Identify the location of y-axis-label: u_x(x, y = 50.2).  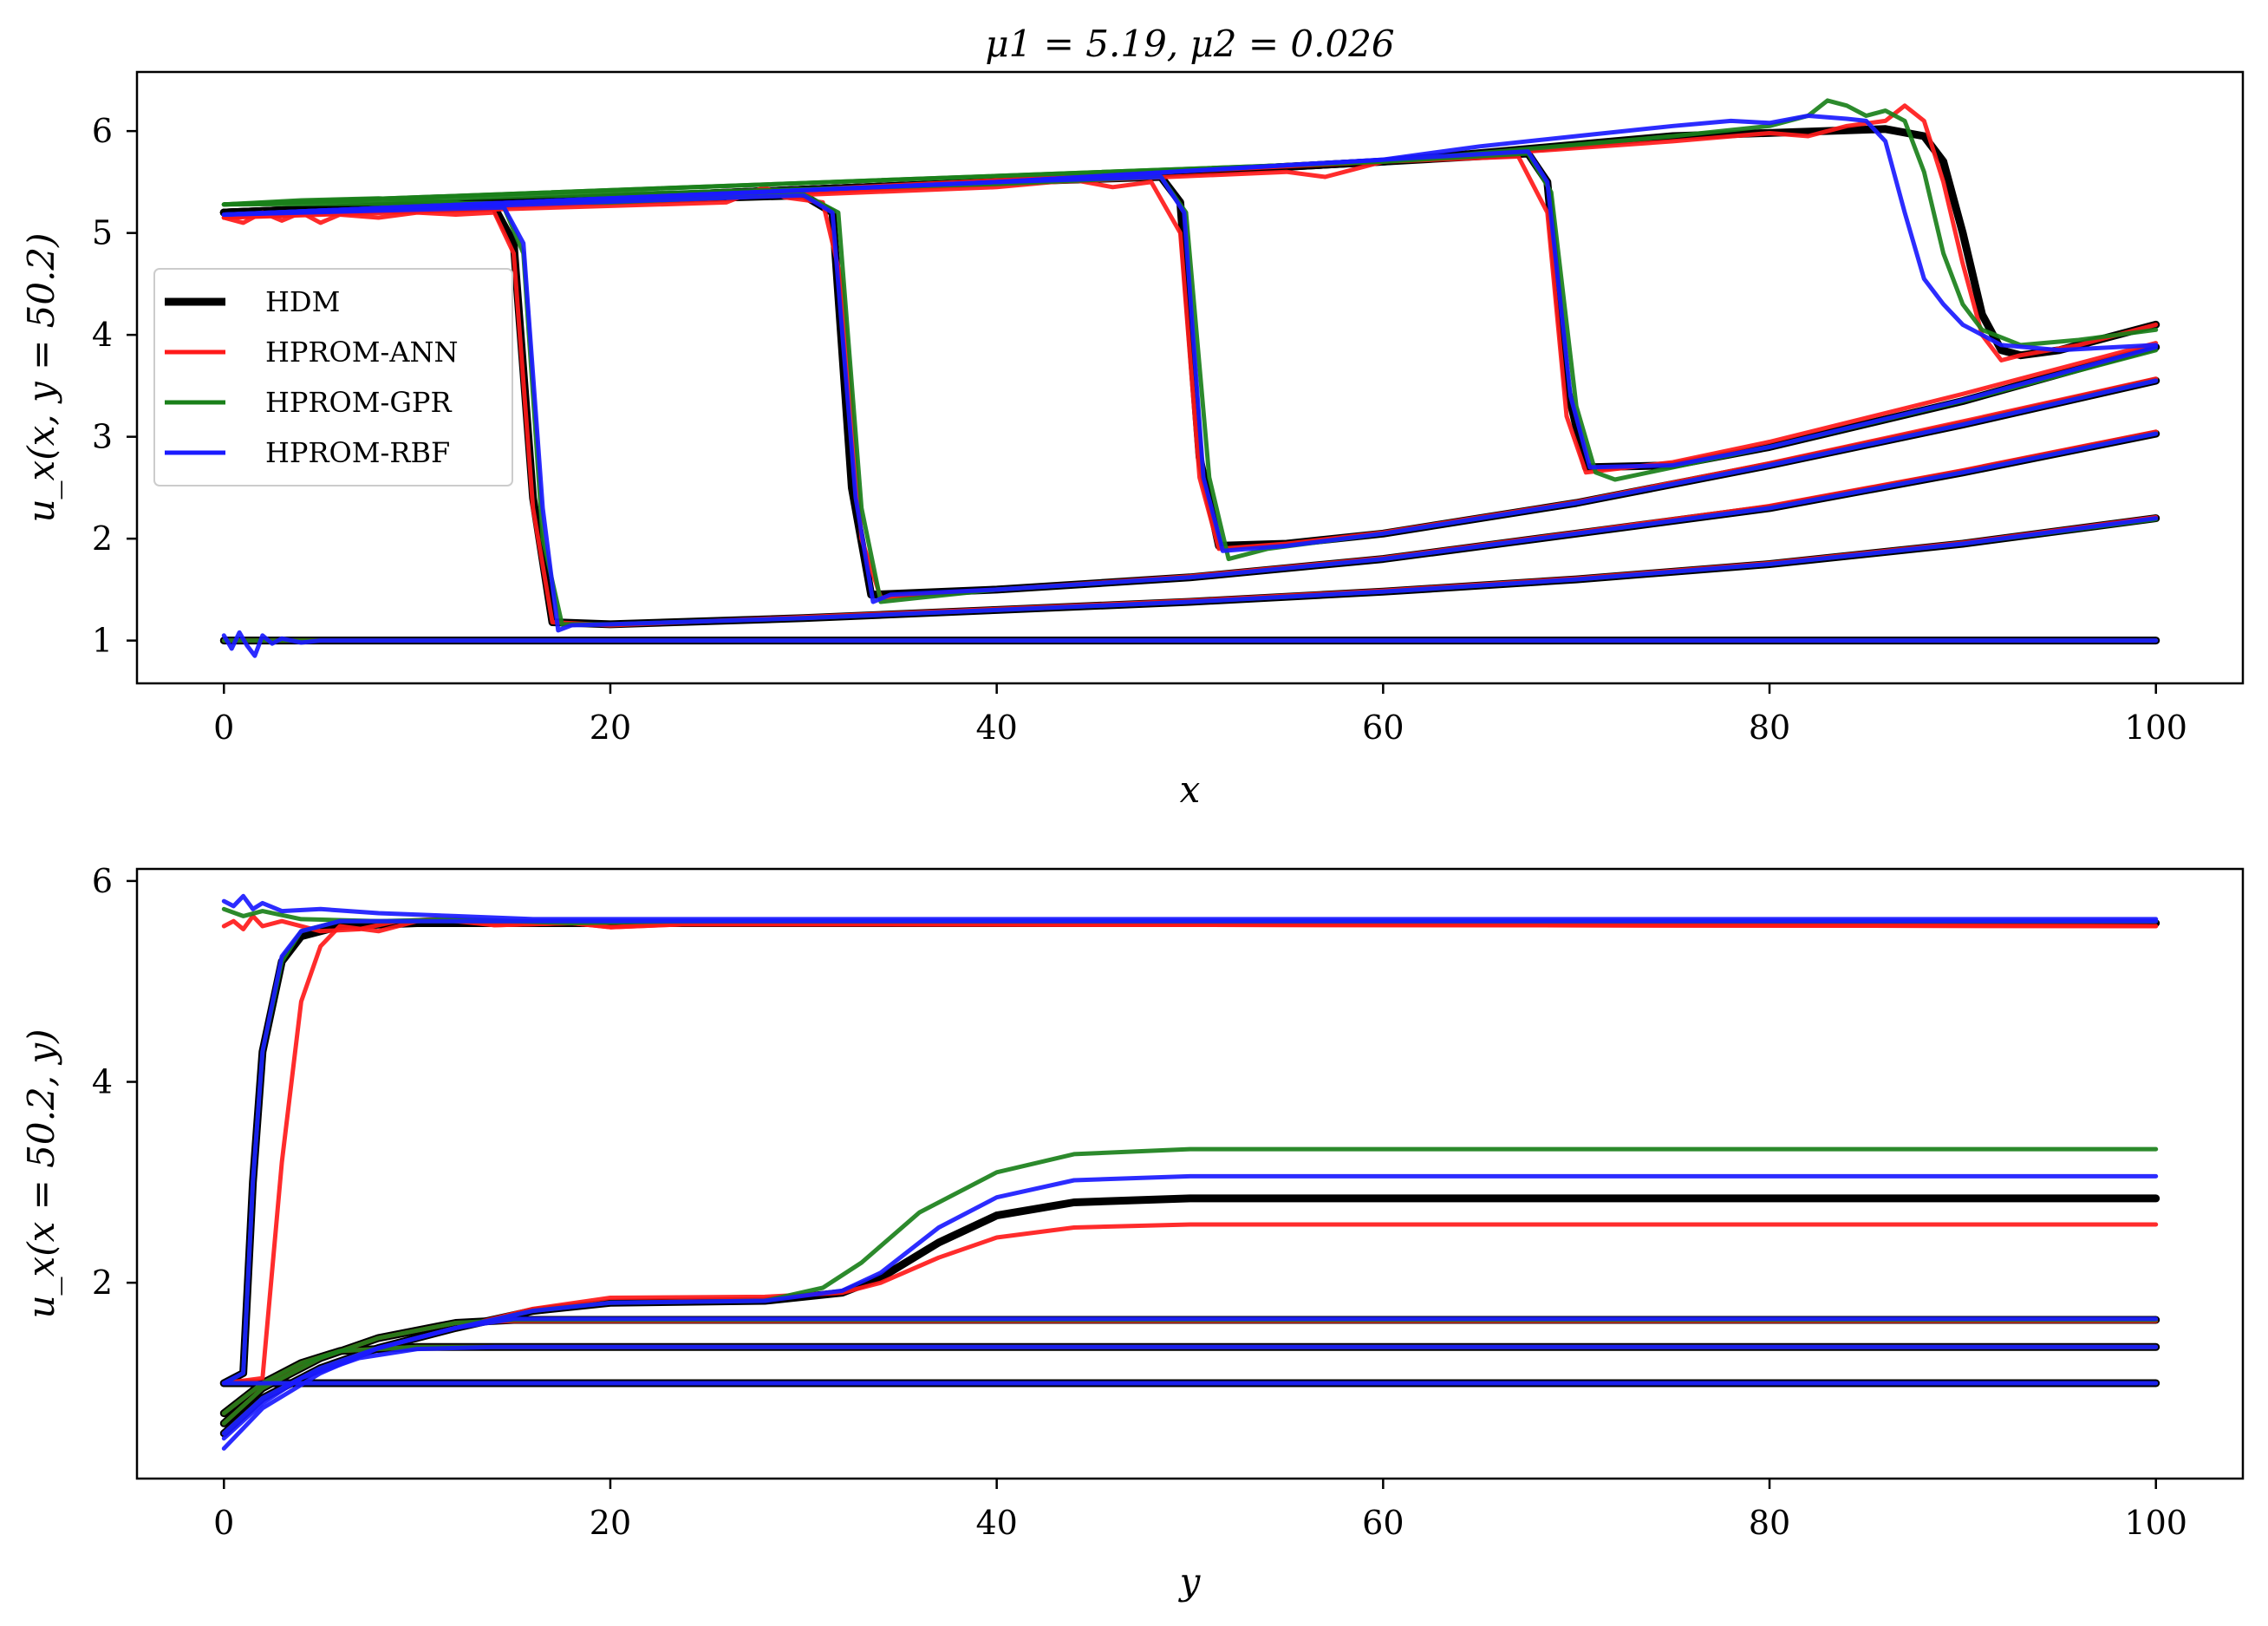
(41, 377).